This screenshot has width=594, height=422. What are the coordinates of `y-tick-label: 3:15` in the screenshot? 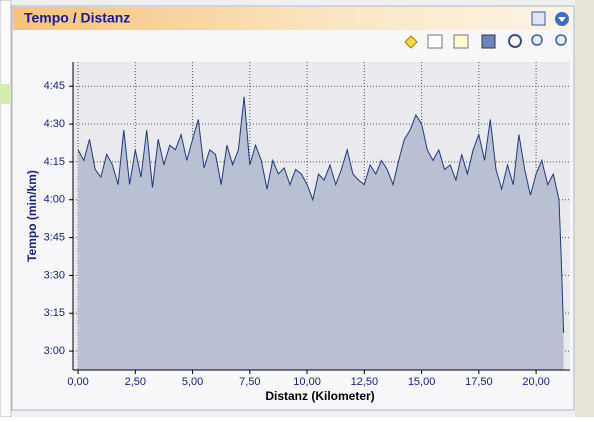 It's located at (54, 313).